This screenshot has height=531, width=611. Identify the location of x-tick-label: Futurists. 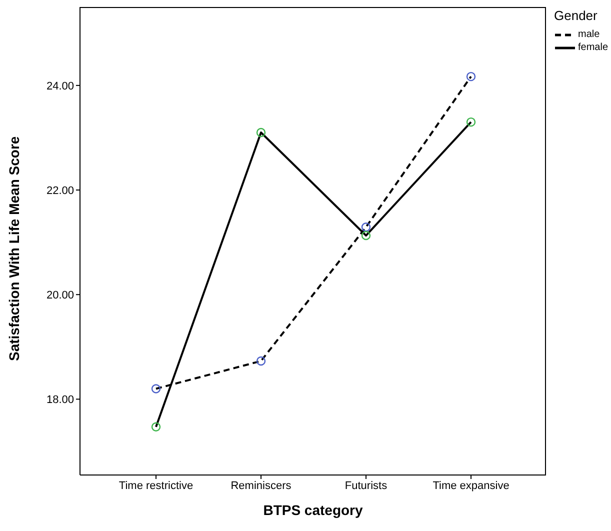
(366, 486).